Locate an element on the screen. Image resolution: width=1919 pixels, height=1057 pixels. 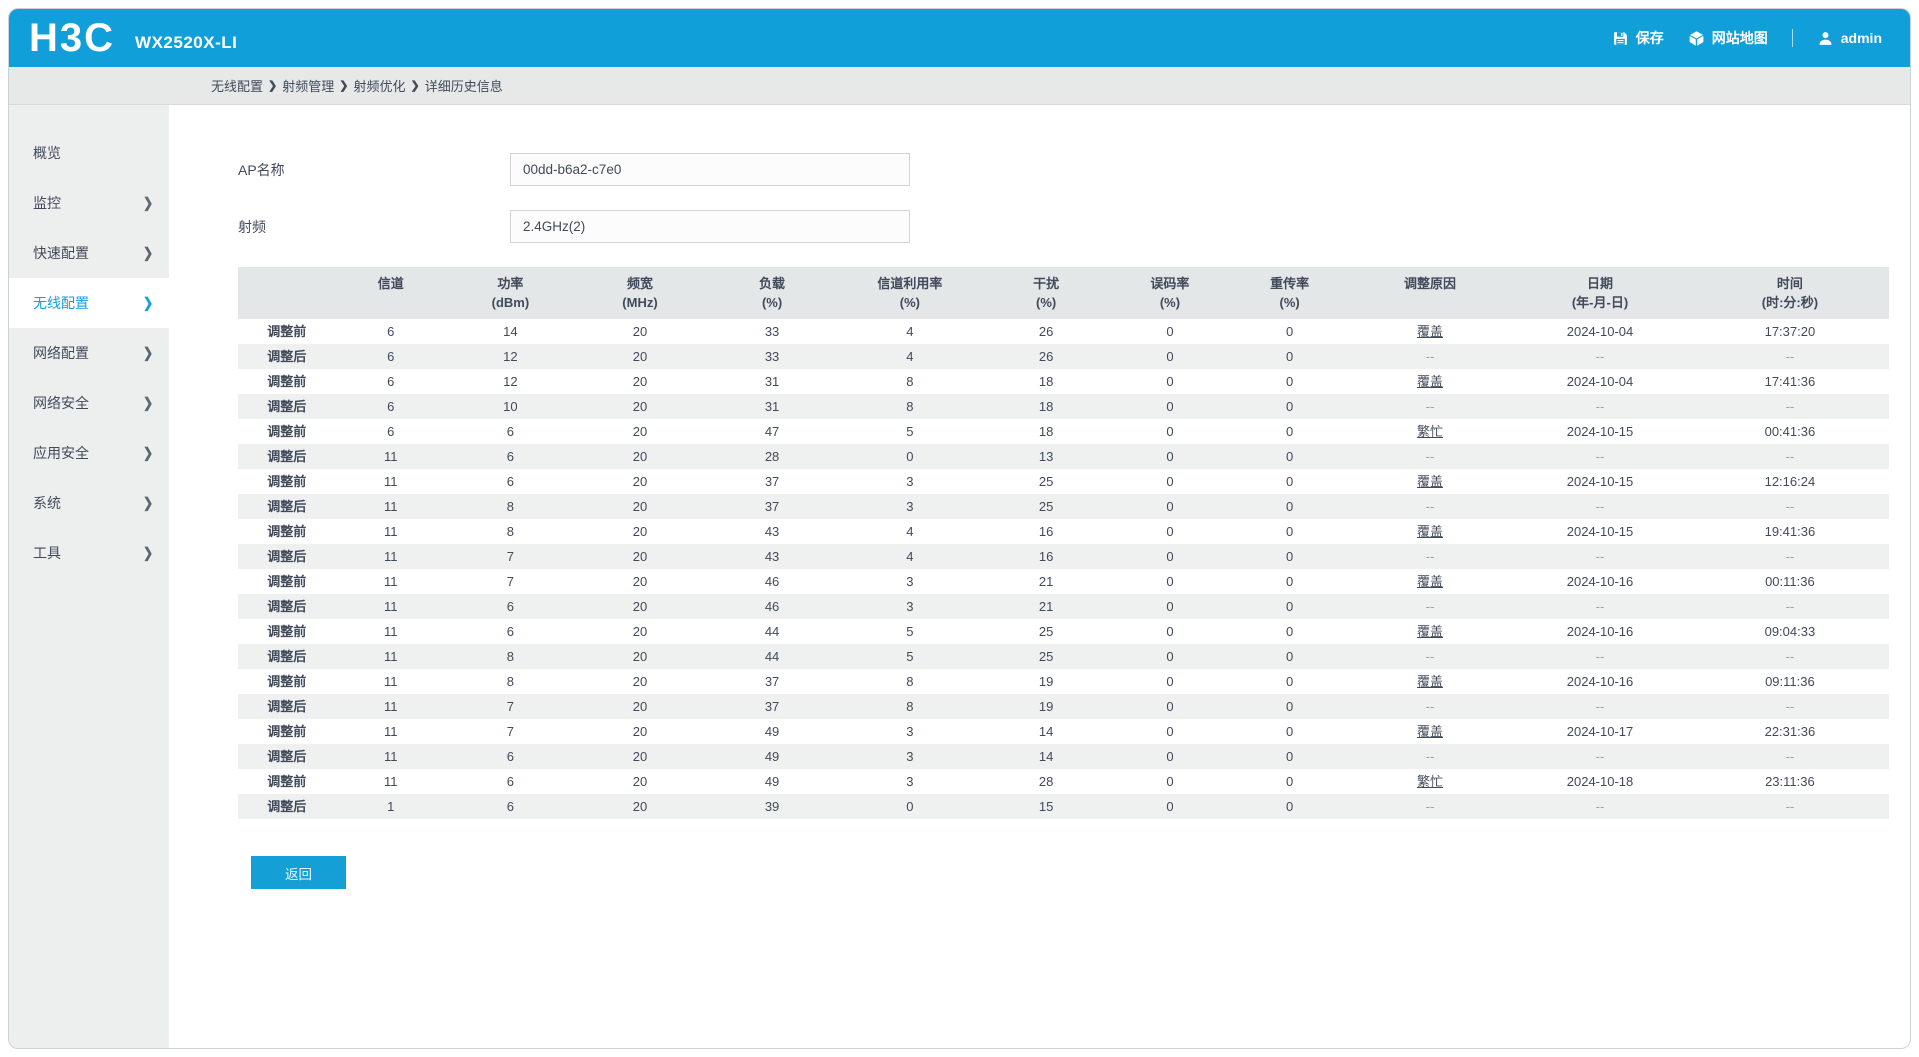
sidebar-item-network-config: 网络配置 ❯ is located at coordinates (89, 353).